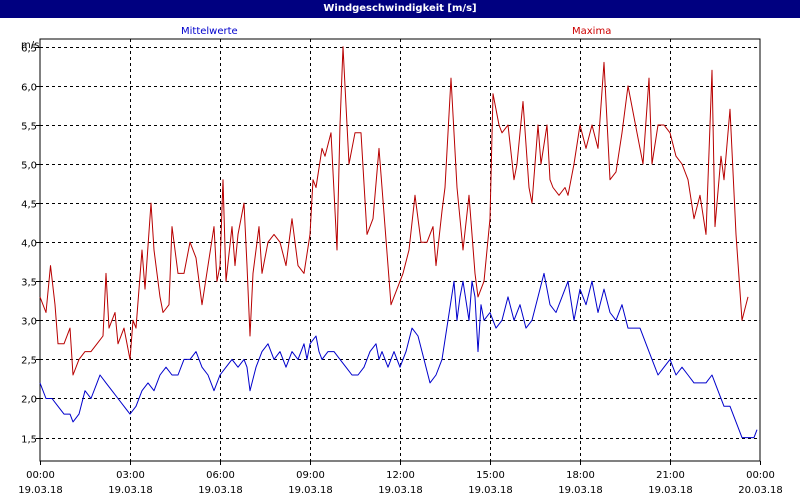  Describe the element at coordinates (29, 88) in the screenshot. I see `y-tick-label: 6,0` at that location.